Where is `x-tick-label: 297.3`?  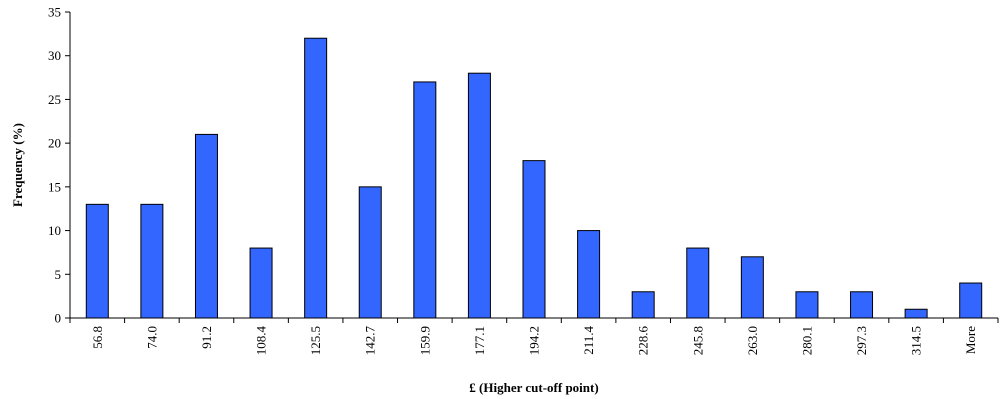
x-tick-label: 297.3 is located at coordinates (861, 340).